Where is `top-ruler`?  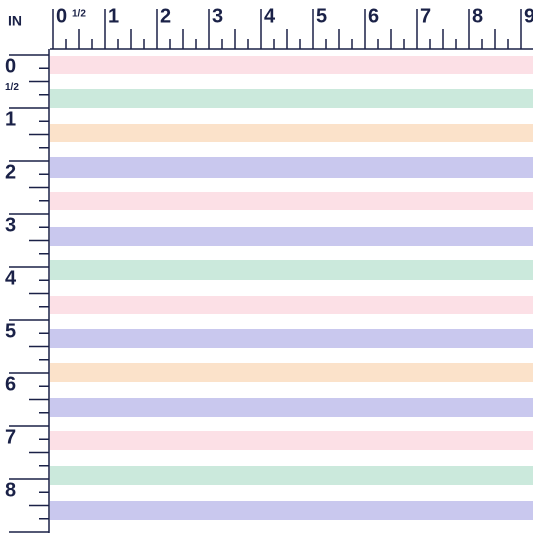
top-ruler is located at coordinates (266, 25).